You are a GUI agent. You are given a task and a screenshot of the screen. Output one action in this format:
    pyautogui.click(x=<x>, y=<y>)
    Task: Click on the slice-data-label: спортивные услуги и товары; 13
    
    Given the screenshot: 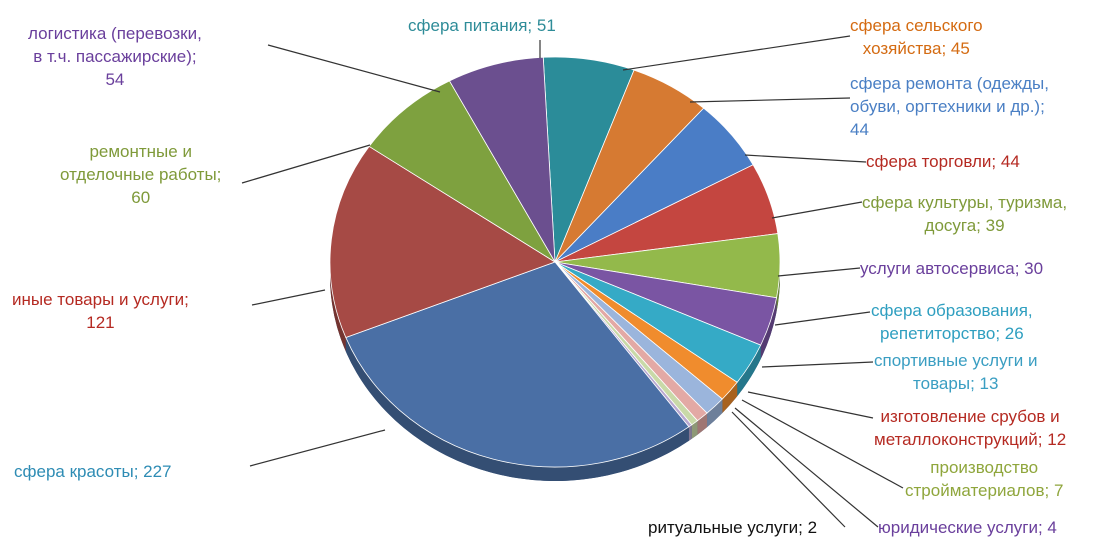 What is the action you would take?
    pyautogui.click(x=956, y=372)
    